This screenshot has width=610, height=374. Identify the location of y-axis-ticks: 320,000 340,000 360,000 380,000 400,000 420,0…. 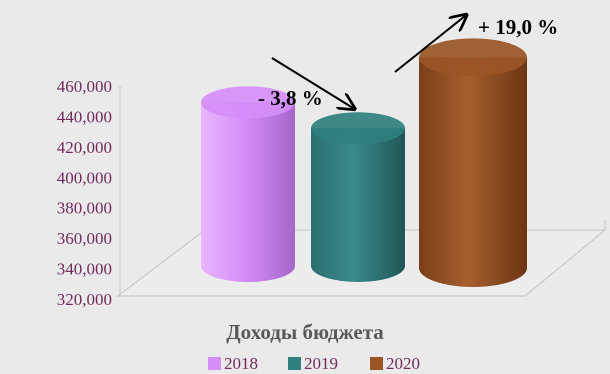
(84, 193).